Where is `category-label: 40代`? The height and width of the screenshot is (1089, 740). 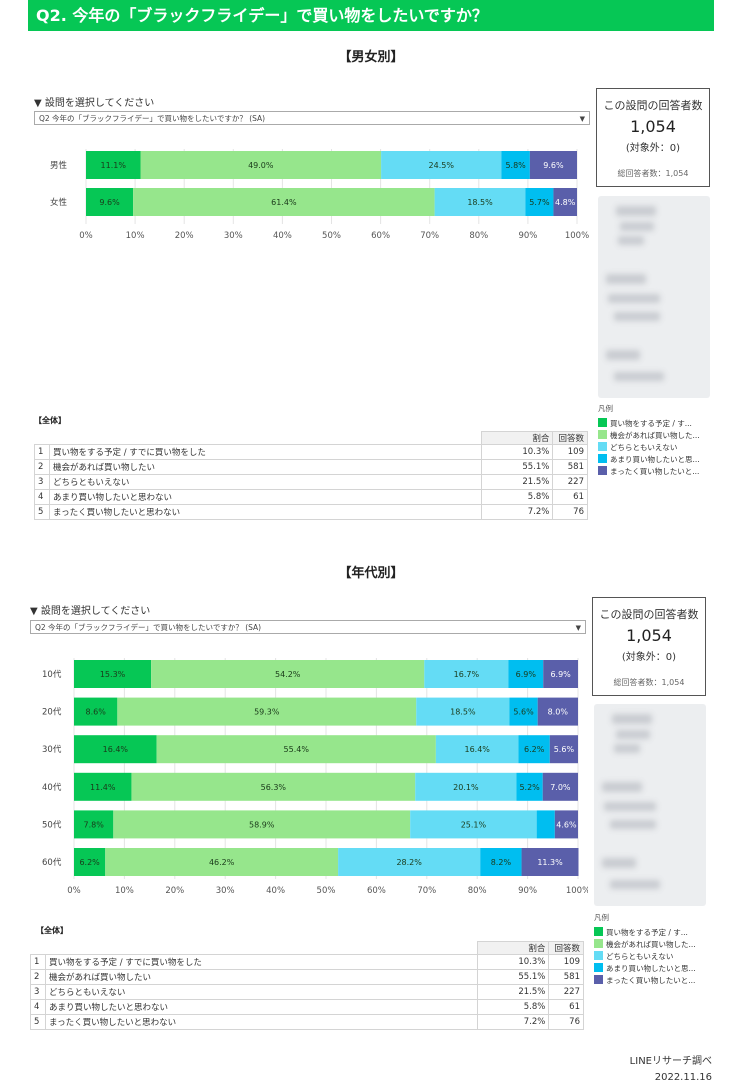 category-label: 40代 is located at coordinates (52, 787).